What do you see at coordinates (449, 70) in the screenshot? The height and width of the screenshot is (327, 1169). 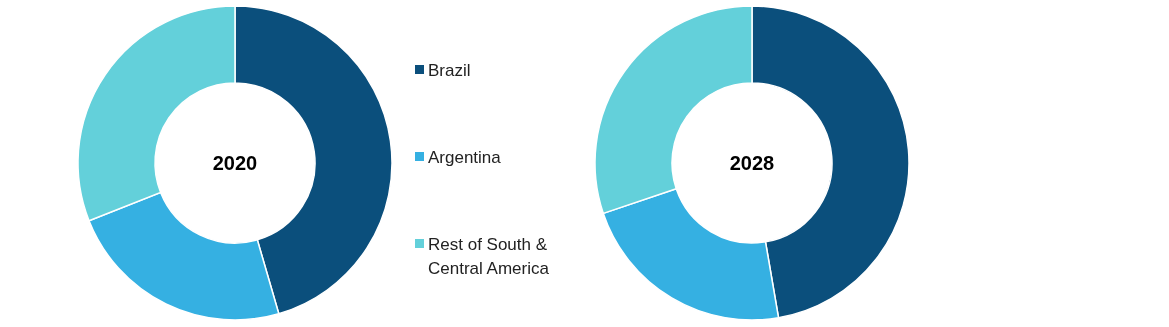 I see `legend-label: Brazil` at bounding box center [449, 70].